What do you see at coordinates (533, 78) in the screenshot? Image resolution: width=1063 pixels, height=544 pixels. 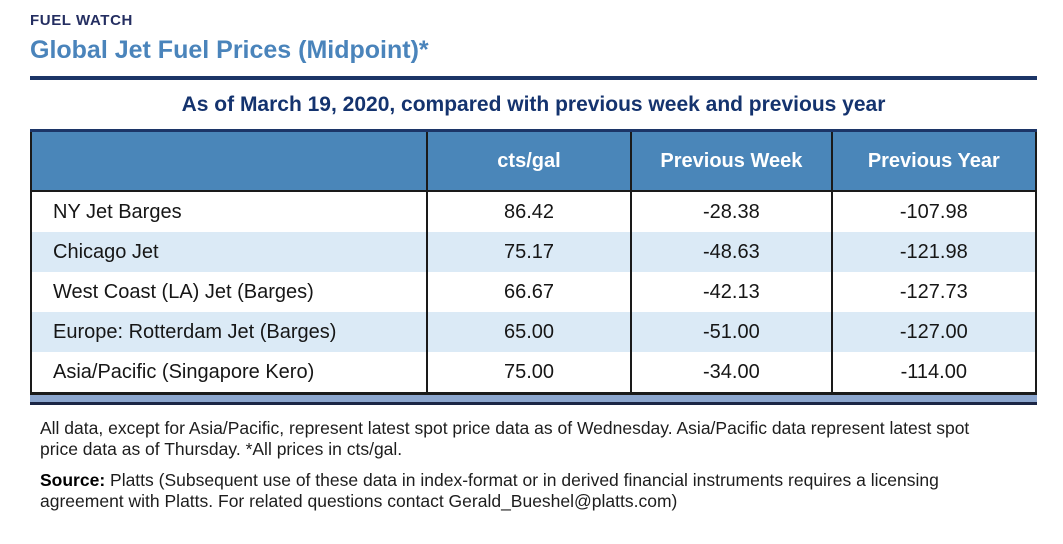 I see `title-divider` at bounding box center [533, 78].